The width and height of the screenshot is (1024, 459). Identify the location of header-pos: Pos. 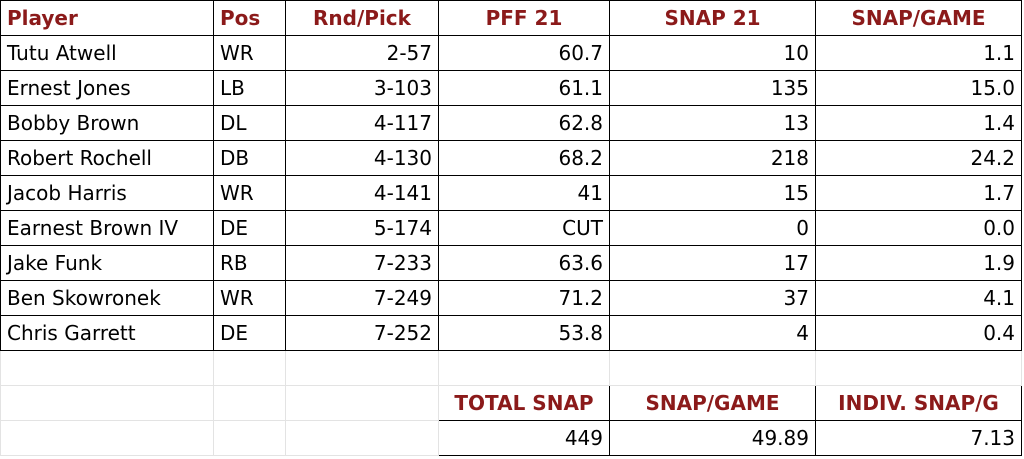
(249, 18).